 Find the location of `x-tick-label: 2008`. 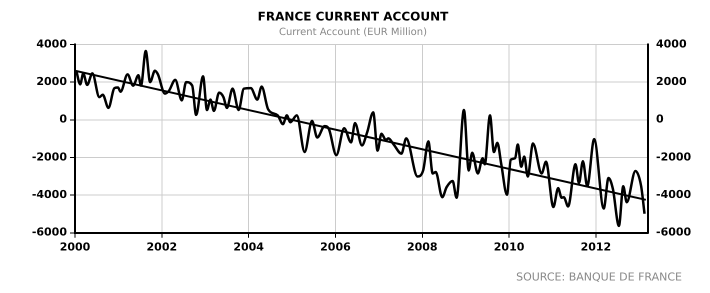

x-tick-label: 2008 is located at coordinates (422, 247).